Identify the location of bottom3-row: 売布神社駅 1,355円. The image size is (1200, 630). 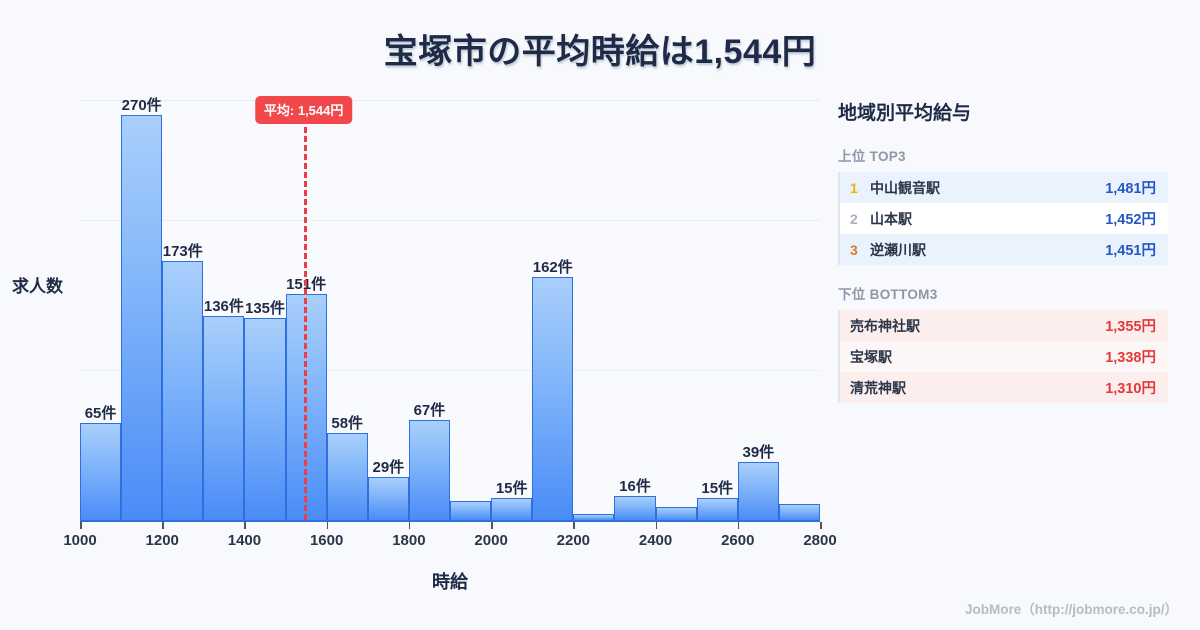
(1004, 325).